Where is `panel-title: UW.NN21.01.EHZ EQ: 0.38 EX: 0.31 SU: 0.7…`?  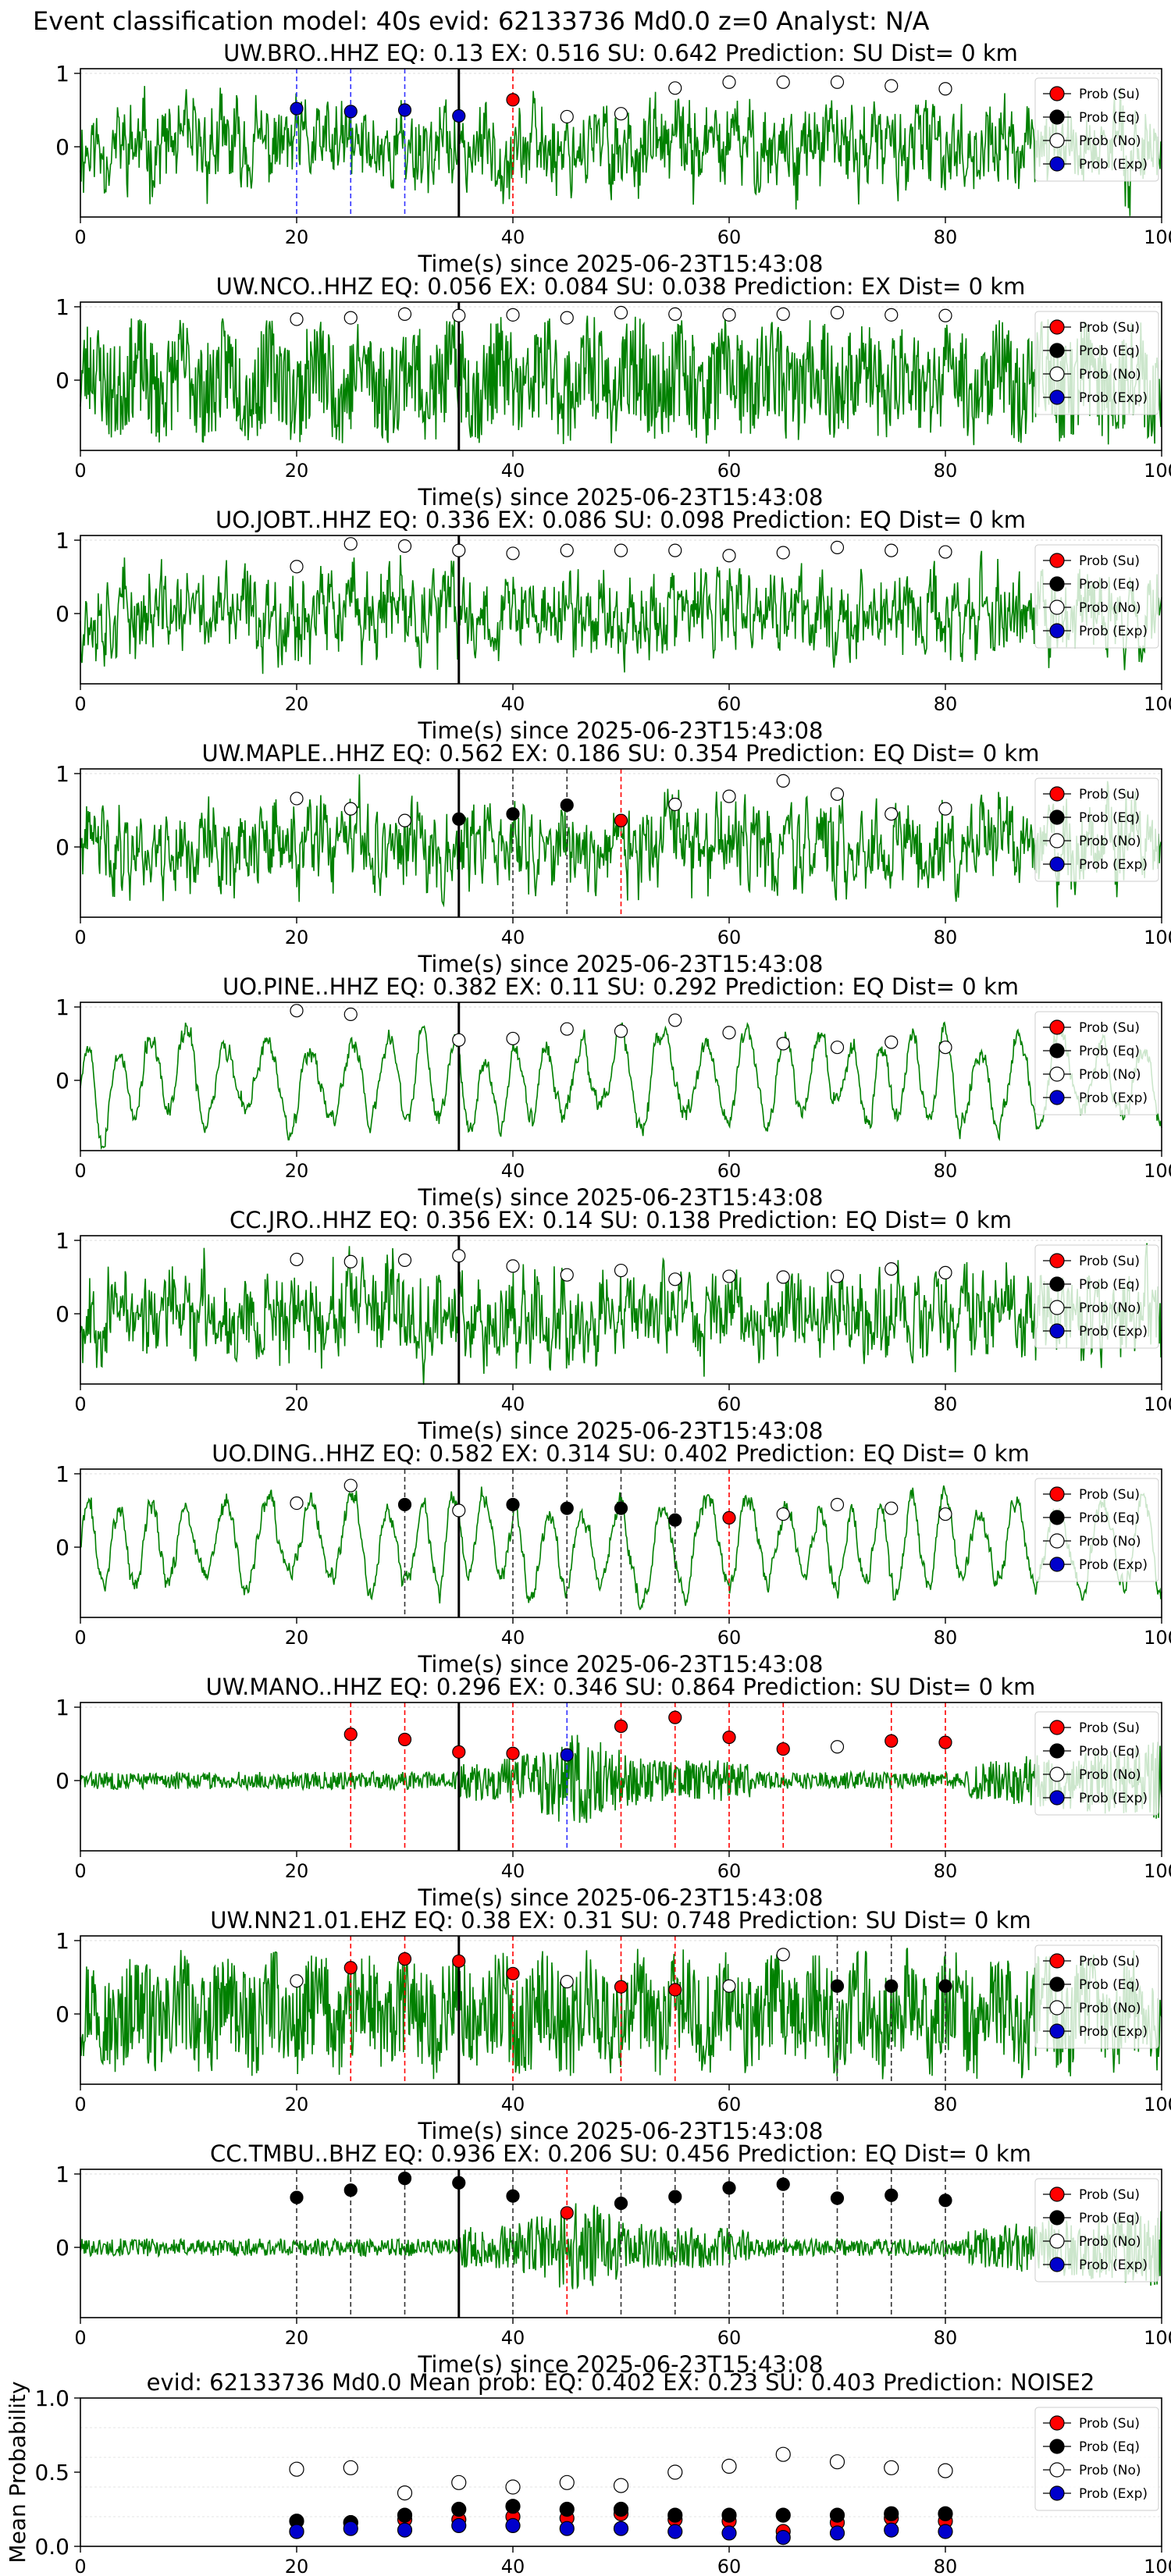
panel-title: UW.NN21.01.EHZ EQ: 0.38 EX: 0.31 SU: 0.7… is located at coordinates (620, 1920).